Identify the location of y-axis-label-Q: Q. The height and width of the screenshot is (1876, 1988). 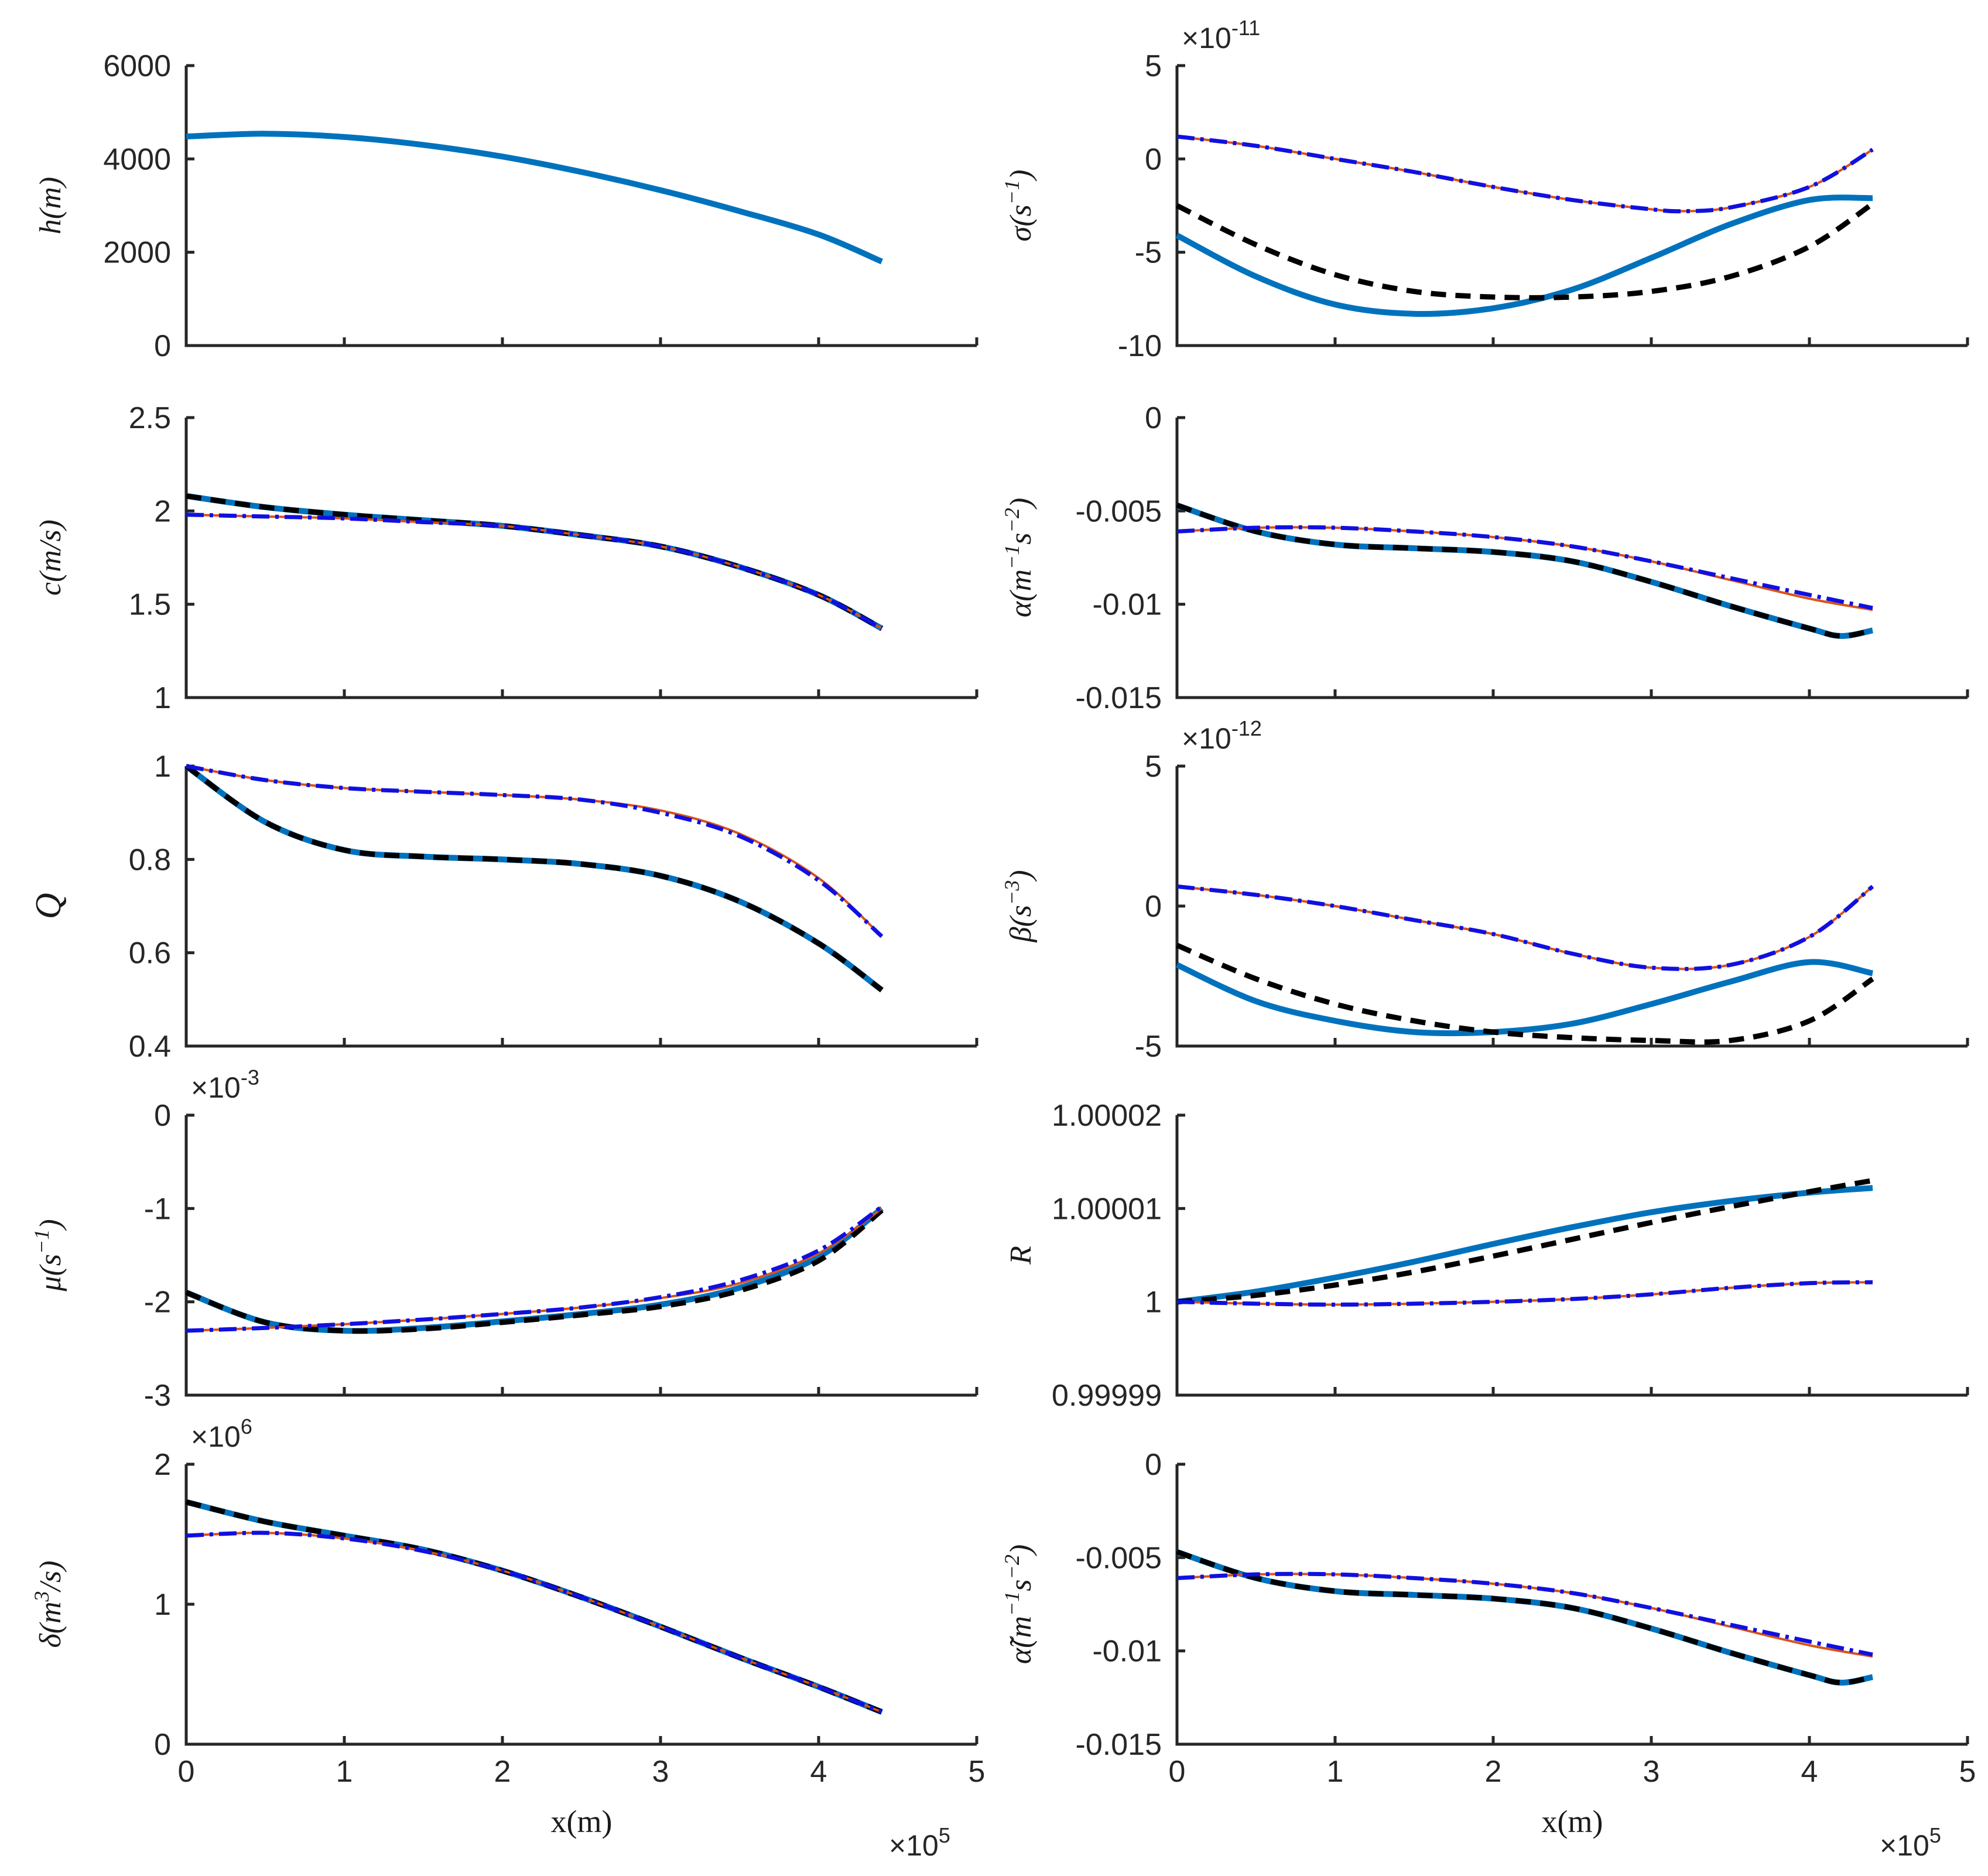
(49, 906).